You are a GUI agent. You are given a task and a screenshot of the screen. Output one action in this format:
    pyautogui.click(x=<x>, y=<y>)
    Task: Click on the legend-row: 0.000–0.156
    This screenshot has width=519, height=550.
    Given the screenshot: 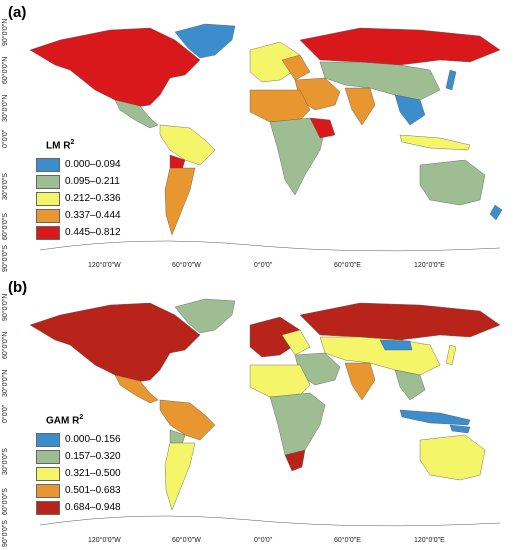 What is the action you would take?
    pyautogui.click(x=92, y=439)
    